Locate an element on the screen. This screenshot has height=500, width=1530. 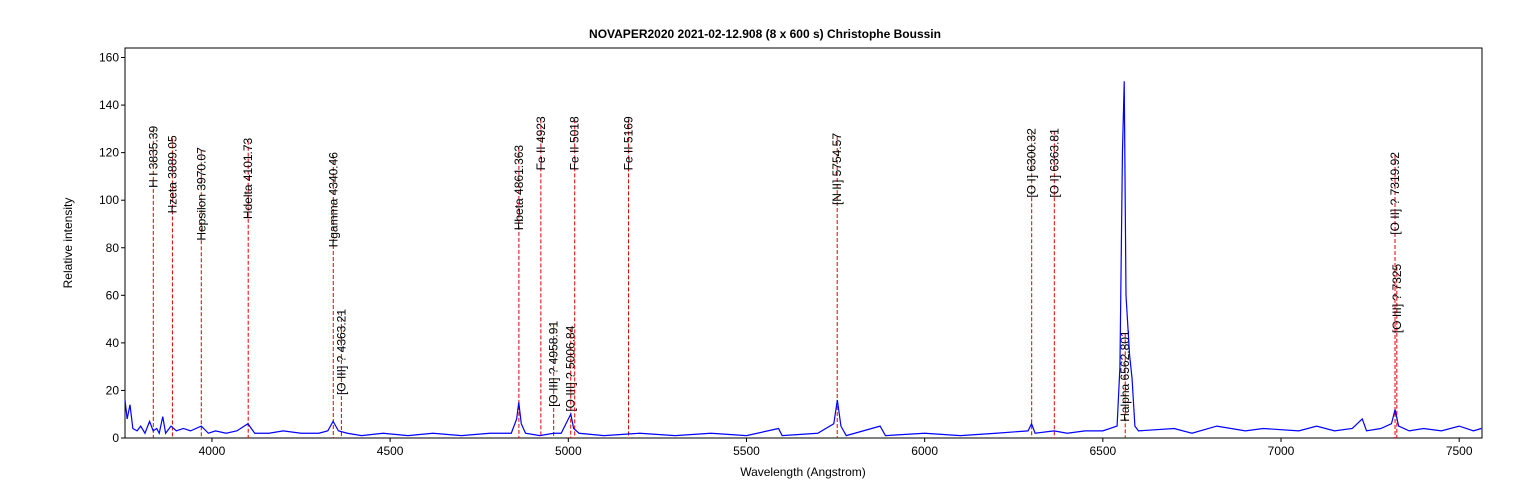
y-axis-label: Relative intensity is located at coordinates (68, 243).